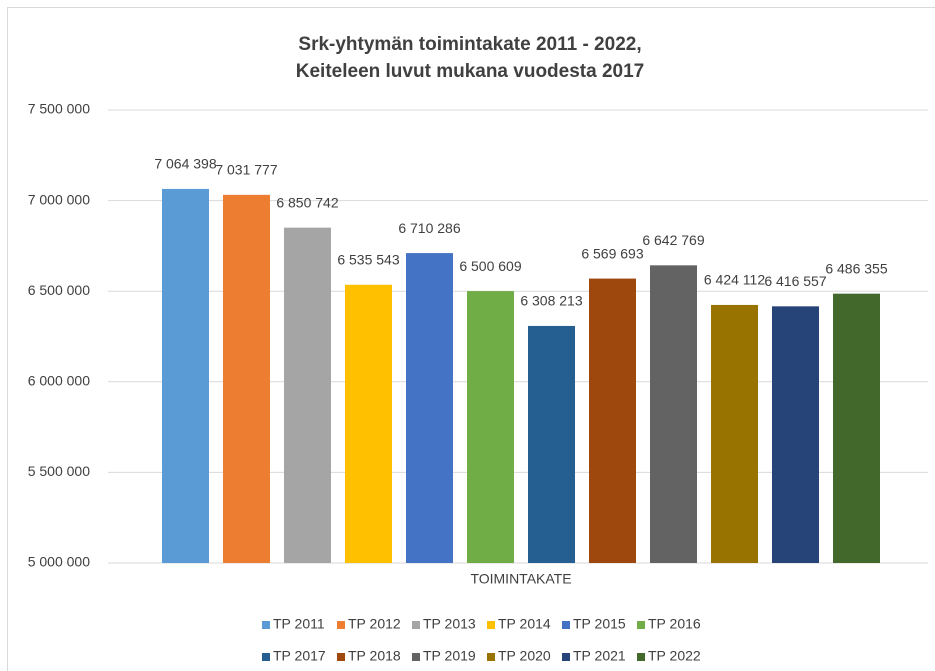 The width and height of the screenshot is (935, 671). What do you see at coordinates (795, 281) in the screenshot?
I see `data-label: 6 416 557` at bounding box center [795, 281].